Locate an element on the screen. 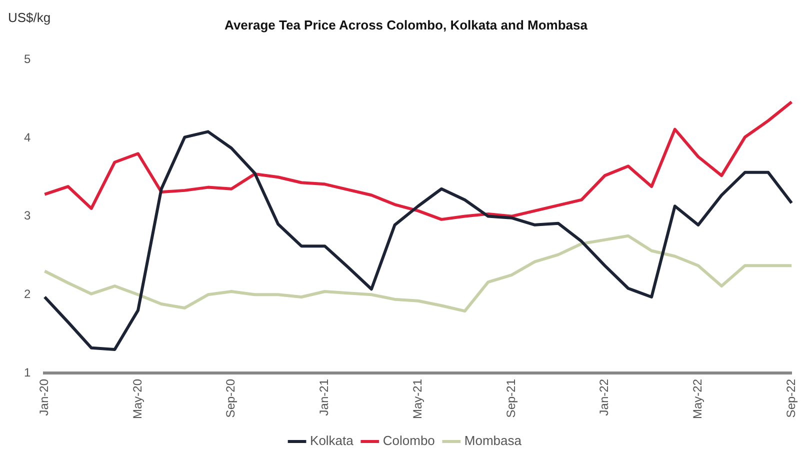 The image size is (812, 460). y-tick-label: 2 is located at coordinates (27, 293).